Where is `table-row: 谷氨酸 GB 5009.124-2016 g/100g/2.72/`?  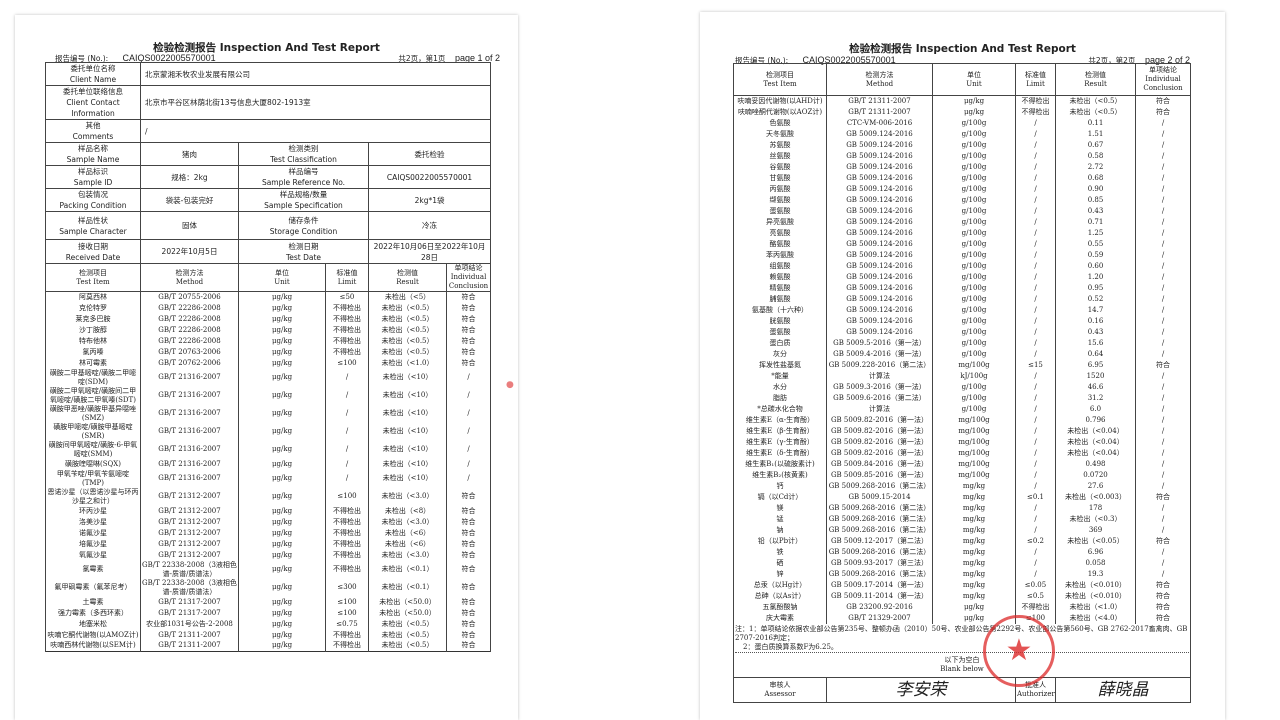
table-row: 谷氨酸 GB 5009.124-2016 g/100g/2.72/ is located at coordinates (962, 167).